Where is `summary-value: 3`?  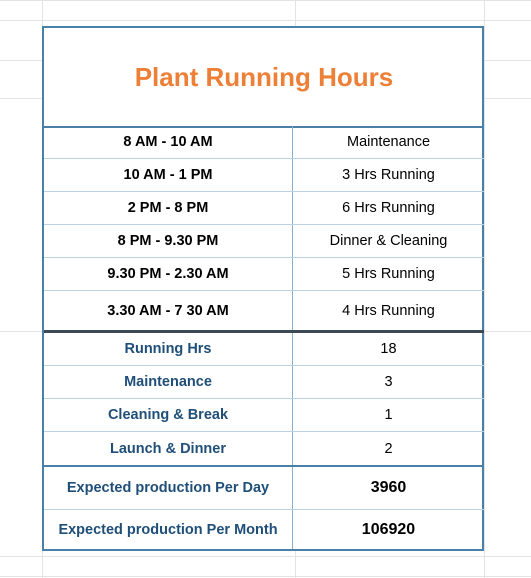
summary-value: 3 is located at coordinates (388, 382).